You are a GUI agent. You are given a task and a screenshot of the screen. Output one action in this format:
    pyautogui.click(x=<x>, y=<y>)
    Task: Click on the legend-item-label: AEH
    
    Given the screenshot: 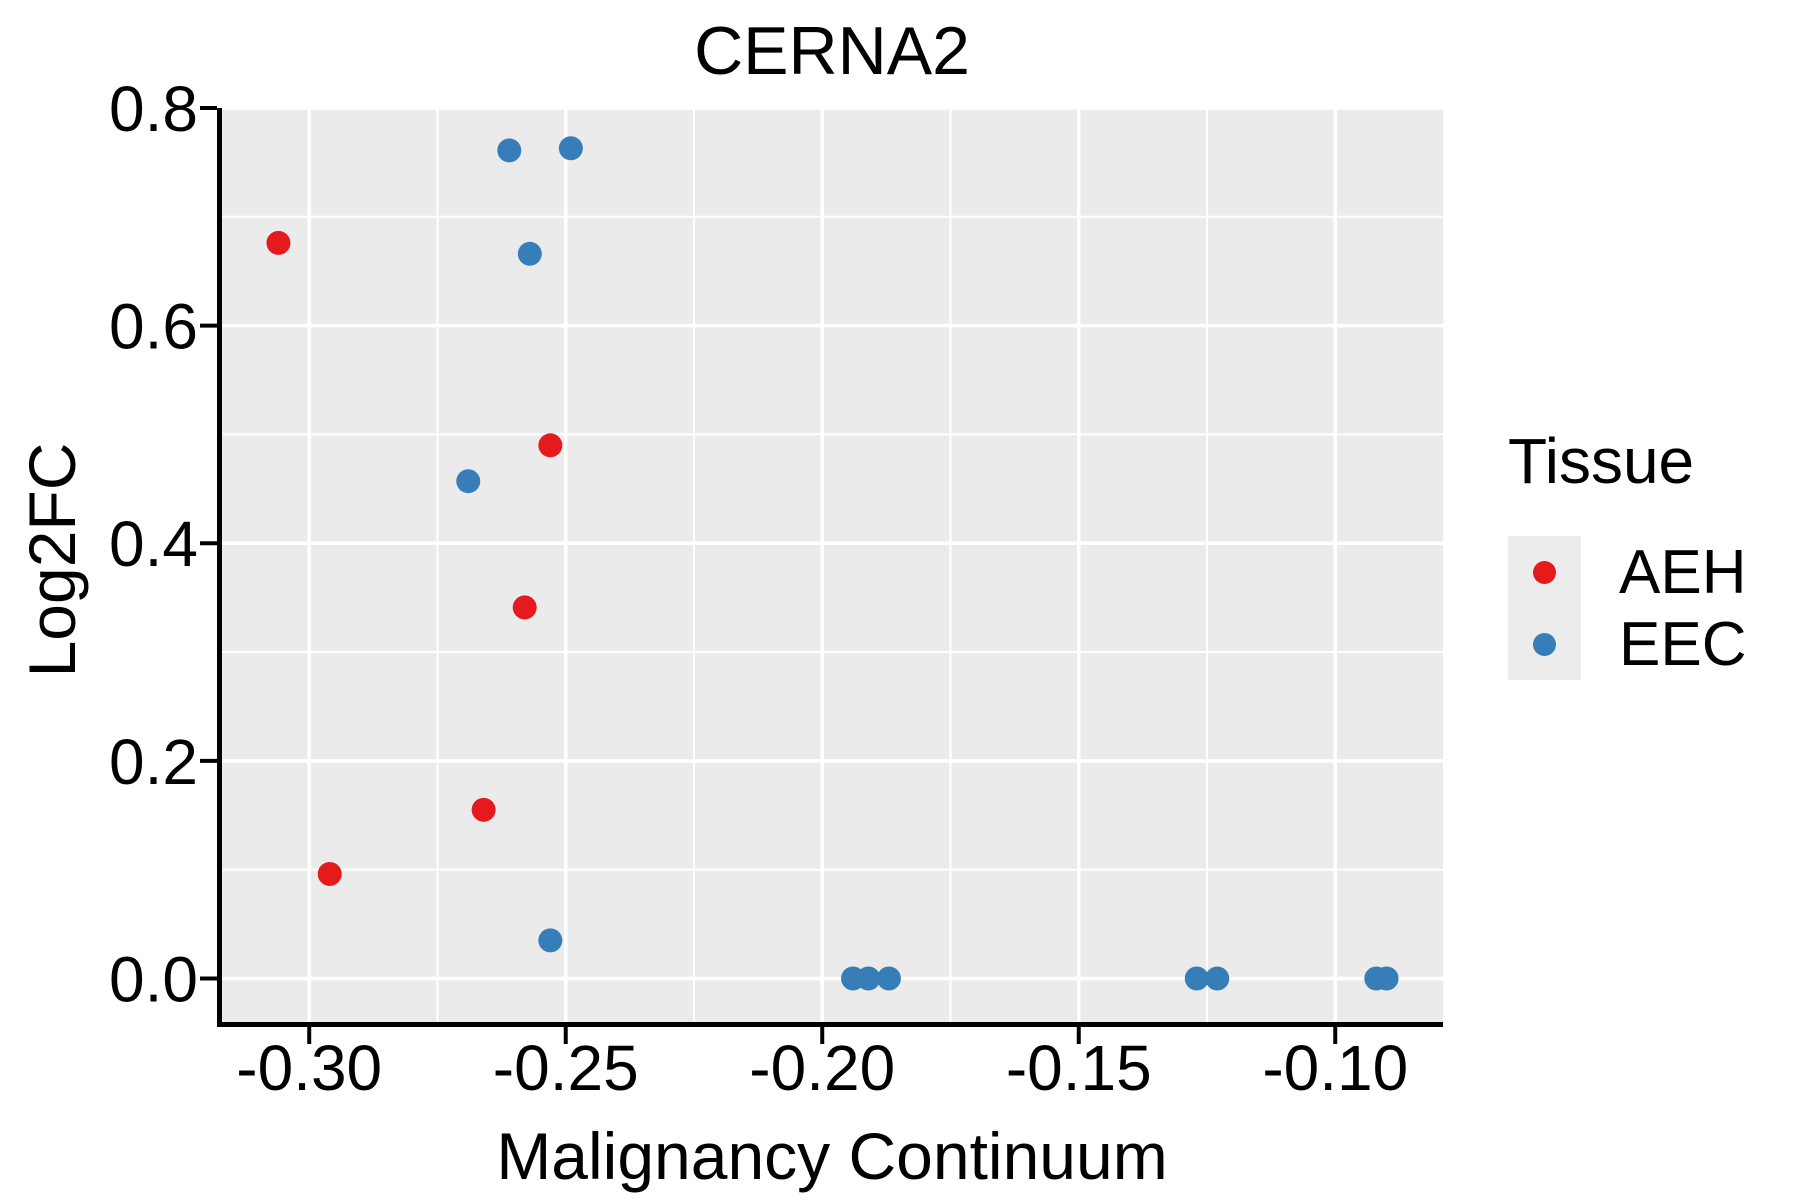 What is the action you would take?
    pyautogui.click(x=1683, y=572)
    